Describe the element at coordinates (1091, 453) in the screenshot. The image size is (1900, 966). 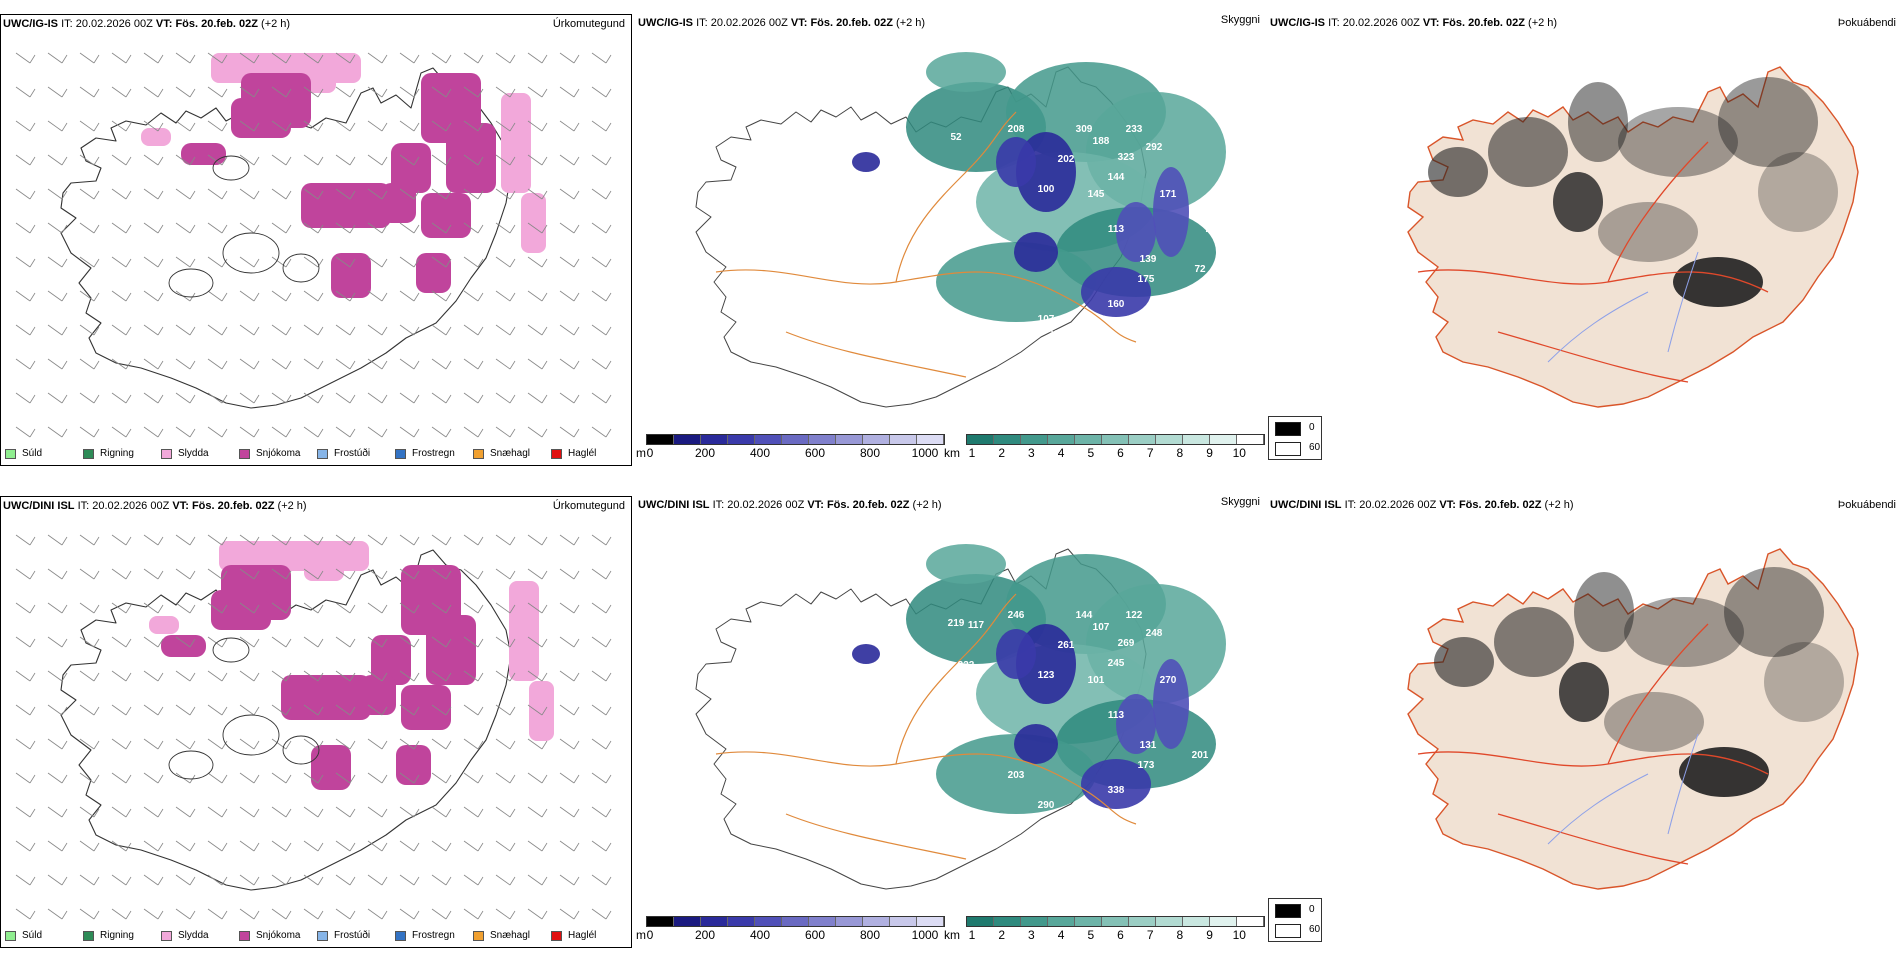
I see `colorbar-tick-label: 5` at that location.